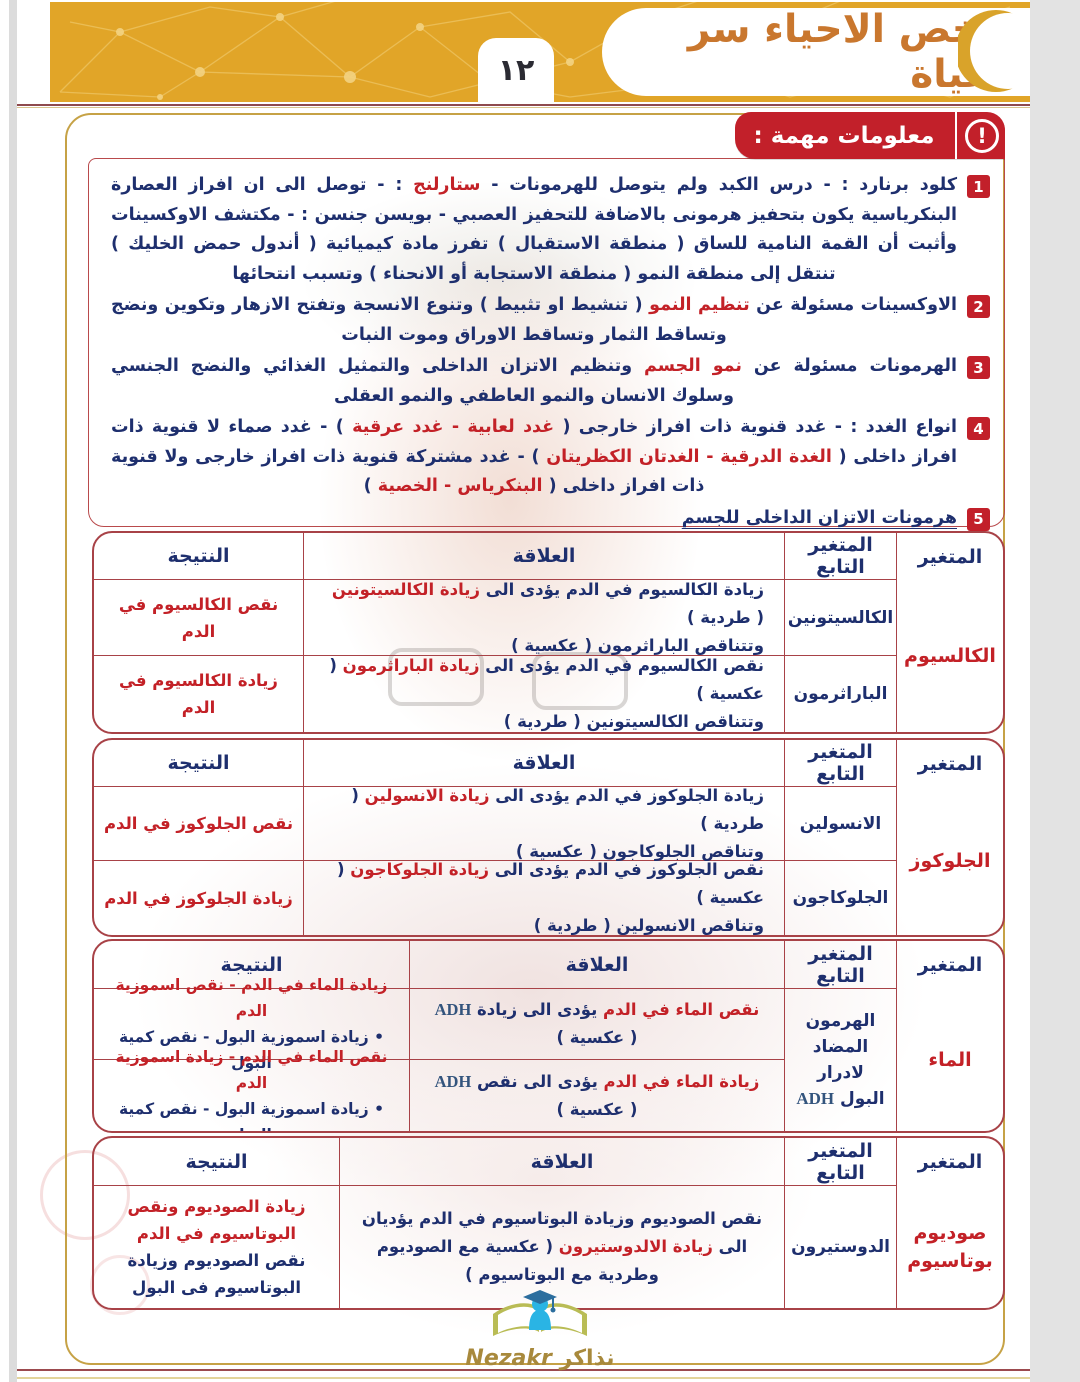  I want to click on result-cell: نقص الجلوكوز في الدم, so click(199, 824).